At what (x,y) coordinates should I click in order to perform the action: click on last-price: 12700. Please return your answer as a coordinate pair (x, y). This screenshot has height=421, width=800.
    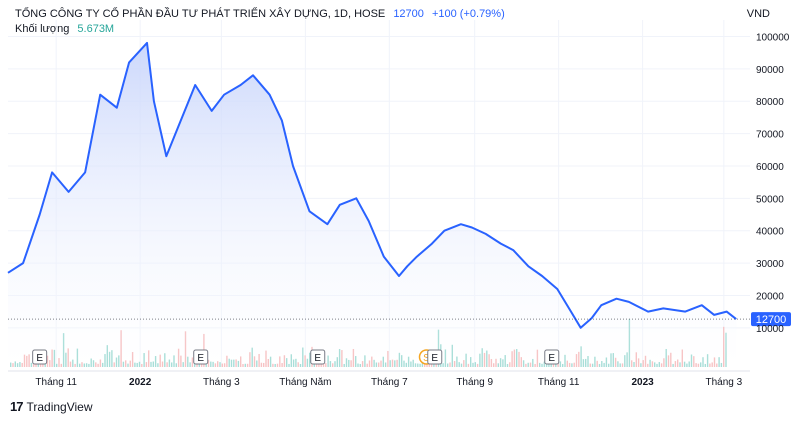
    Looking at the image, I should click on (408, 14).